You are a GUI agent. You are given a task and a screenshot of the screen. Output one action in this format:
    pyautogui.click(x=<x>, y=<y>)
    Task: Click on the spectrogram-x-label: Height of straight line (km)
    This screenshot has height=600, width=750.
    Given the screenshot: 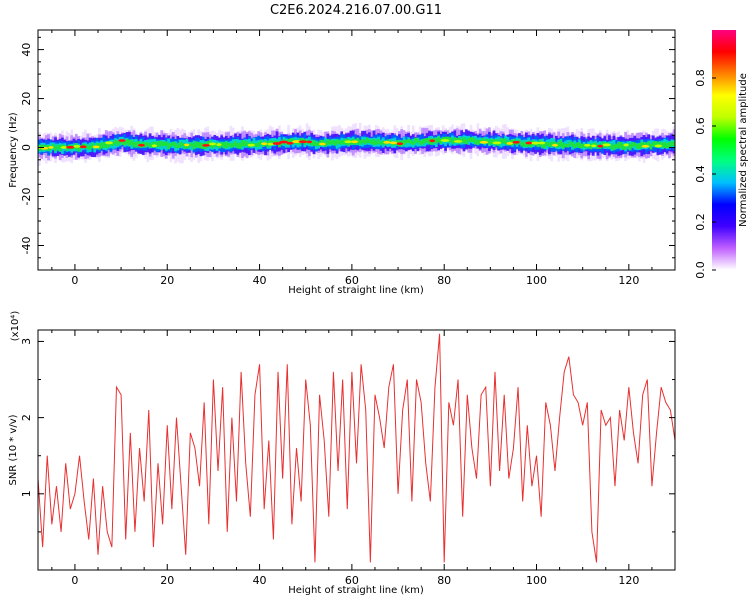 What is the action you would take?
    pyautogui.click(x=356, y=290)
    